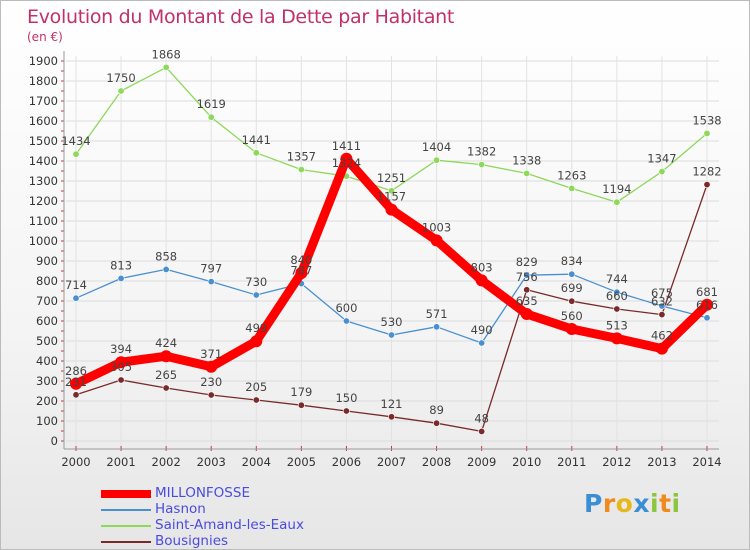 Image resolution: width=750 pixels, height=550 pixels. Describe the element at coordinates (526, 160) in the screenshot. I see `data-label: 1338` at that location.